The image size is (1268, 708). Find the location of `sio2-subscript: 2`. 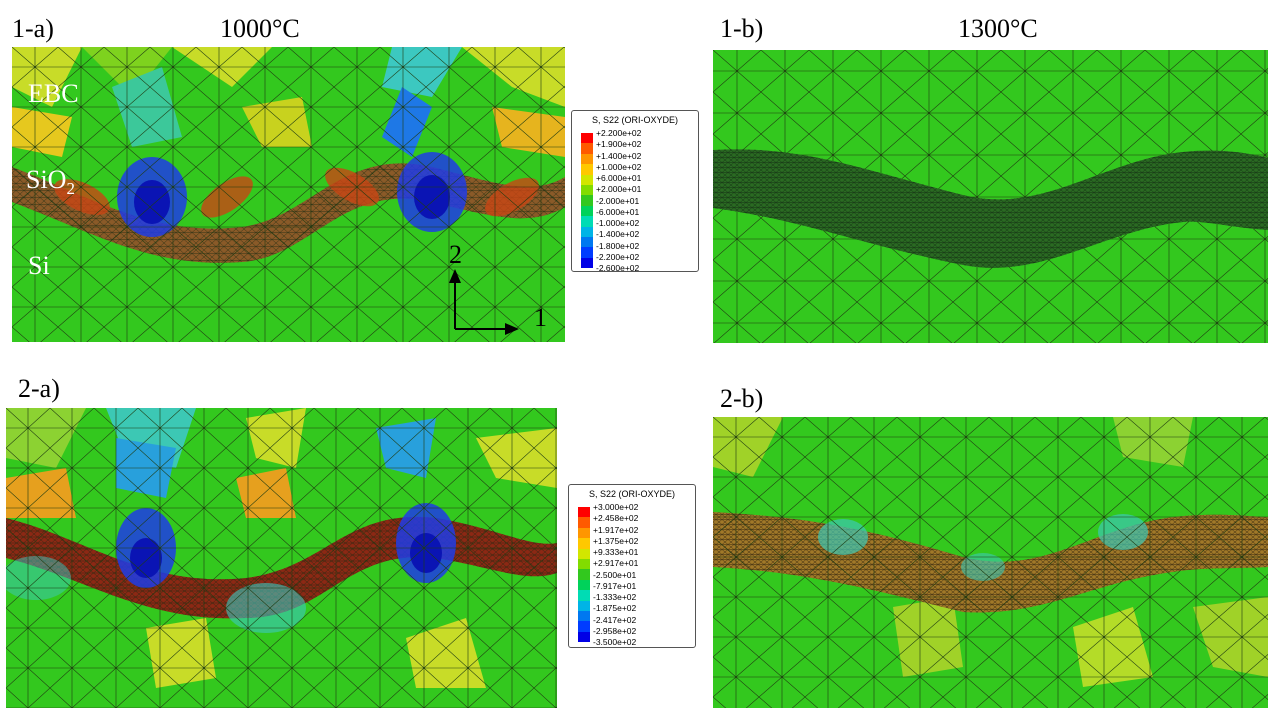

sio2-subscript: 2 is located at coordinates (70, 189).